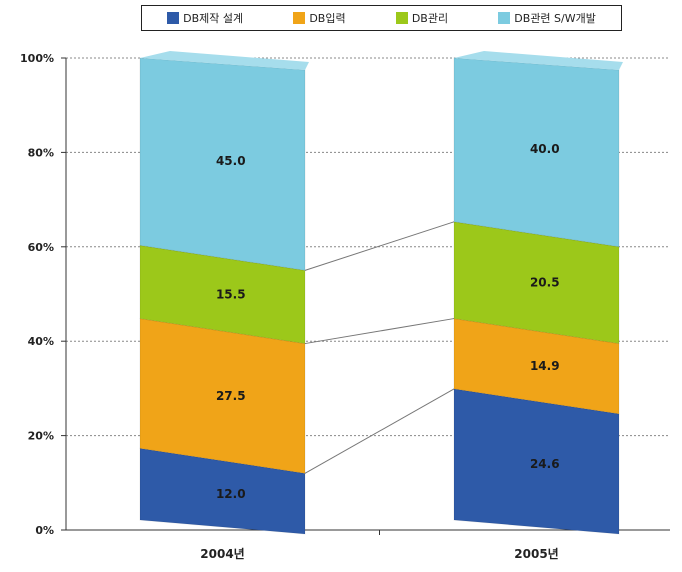 The image size is (682, 572). What do you see at coordinates (41, 436) in the screenshot?
I see `y-tick-label: 20%` at bounding box center [41, 436].